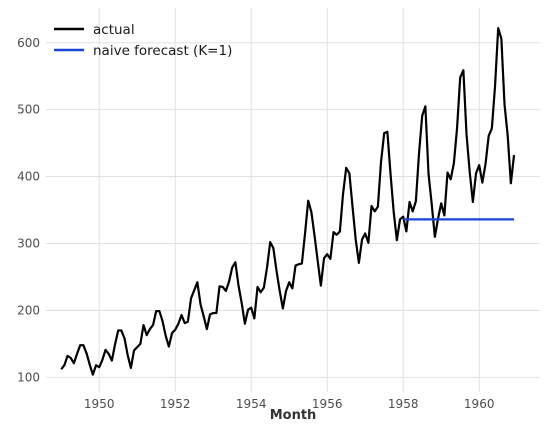 The height and width of the screenshot is (431, 547). I want to click on x-tick-label: 1952, so click(175, 404).